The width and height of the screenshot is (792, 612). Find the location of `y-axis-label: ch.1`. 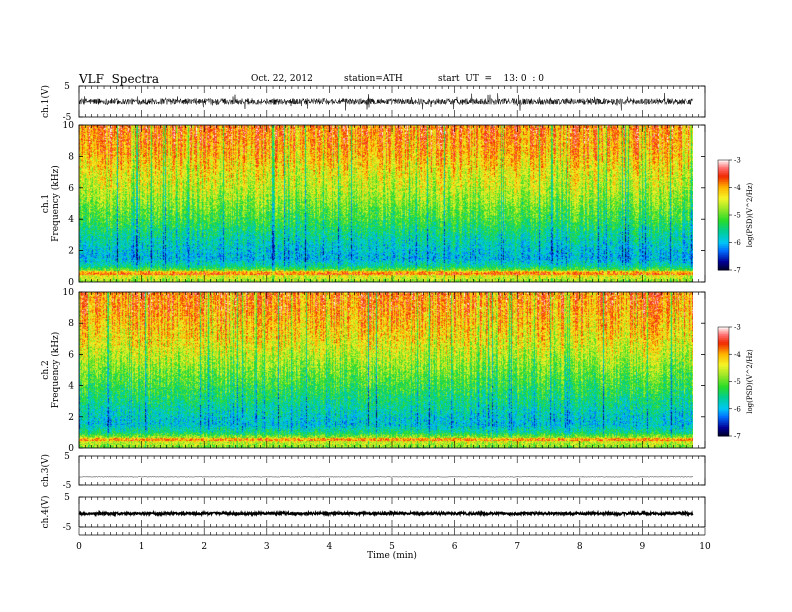

y-axis-label: ch.1 is located at coordinates (46, 203).